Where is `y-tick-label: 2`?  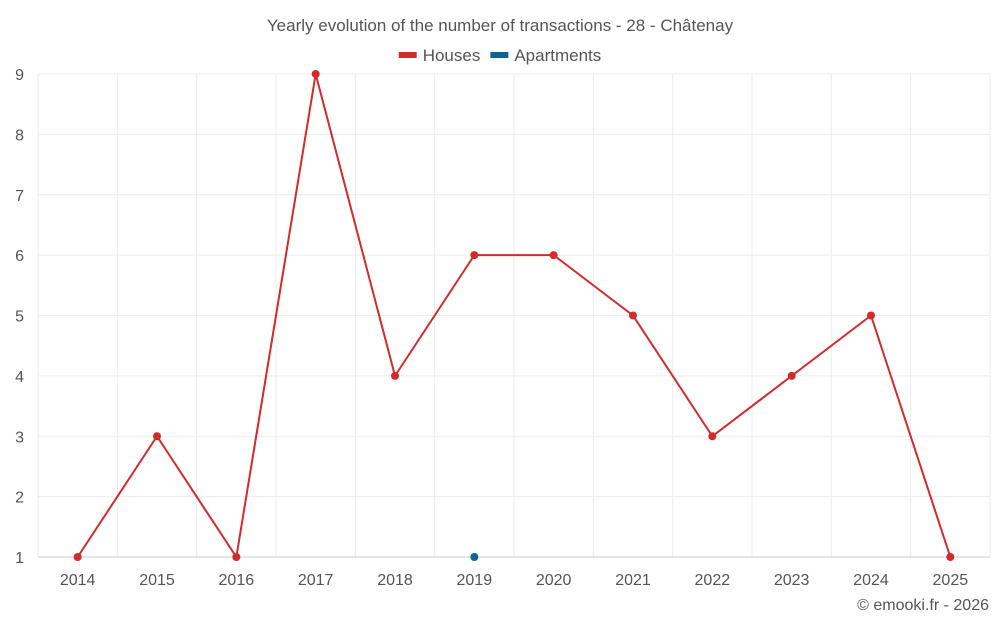 y-tick-label: 2 is located at coordinates (19, 498).